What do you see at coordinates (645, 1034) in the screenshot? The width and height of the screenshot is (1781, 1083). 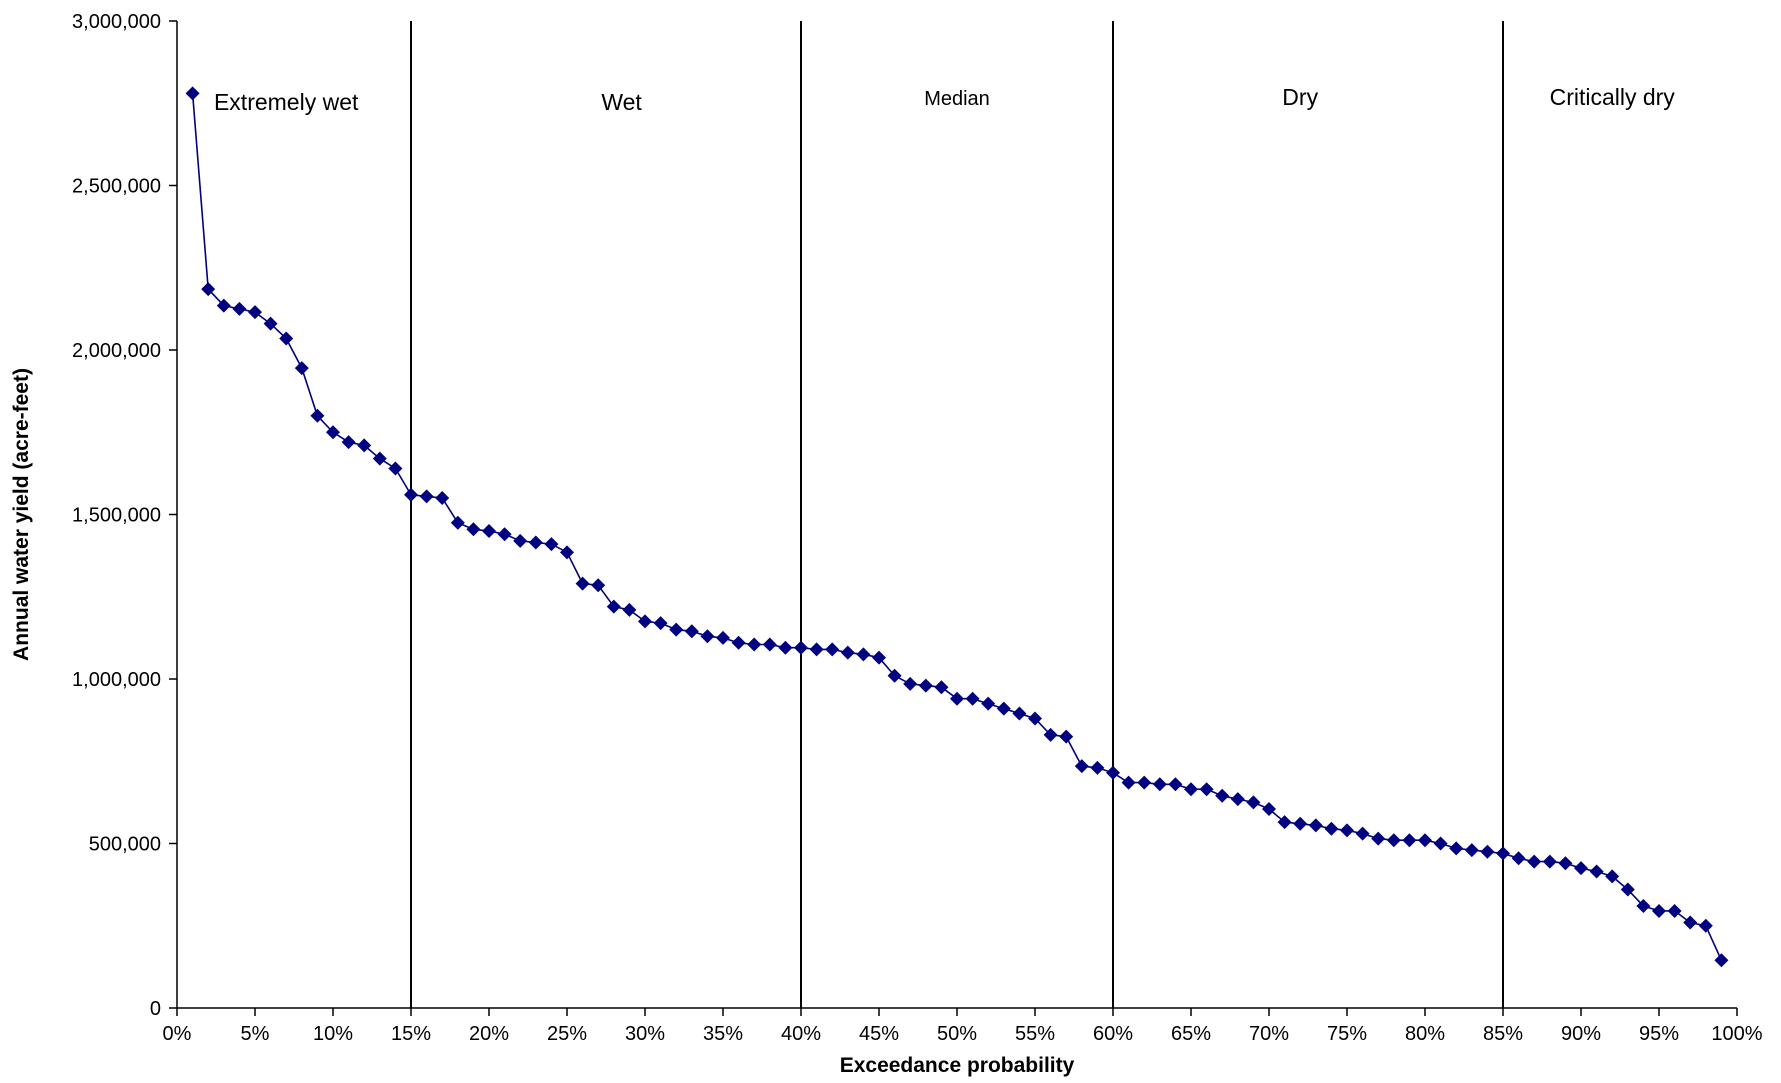 I see `x-tick-label: 30%` at bounding box center [645, 1034].